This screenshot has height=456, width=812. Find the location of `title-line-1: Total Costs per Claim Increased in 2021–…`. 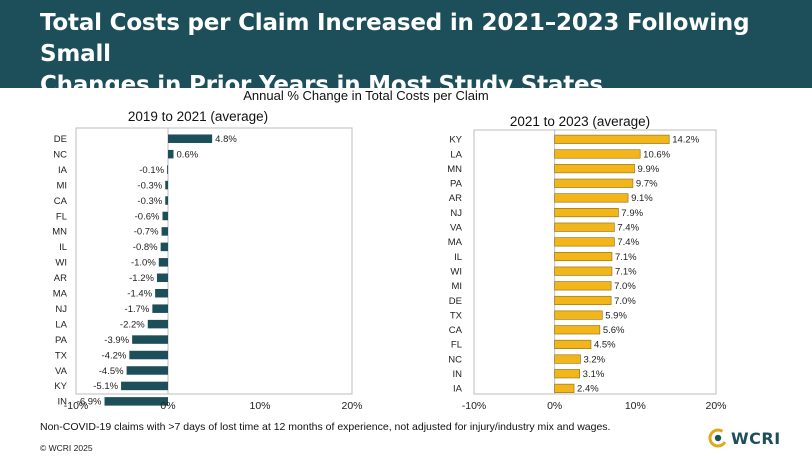

title-line-1: Total Costs per Claim Increased in 2021–… is located at coordinates (395, 38).